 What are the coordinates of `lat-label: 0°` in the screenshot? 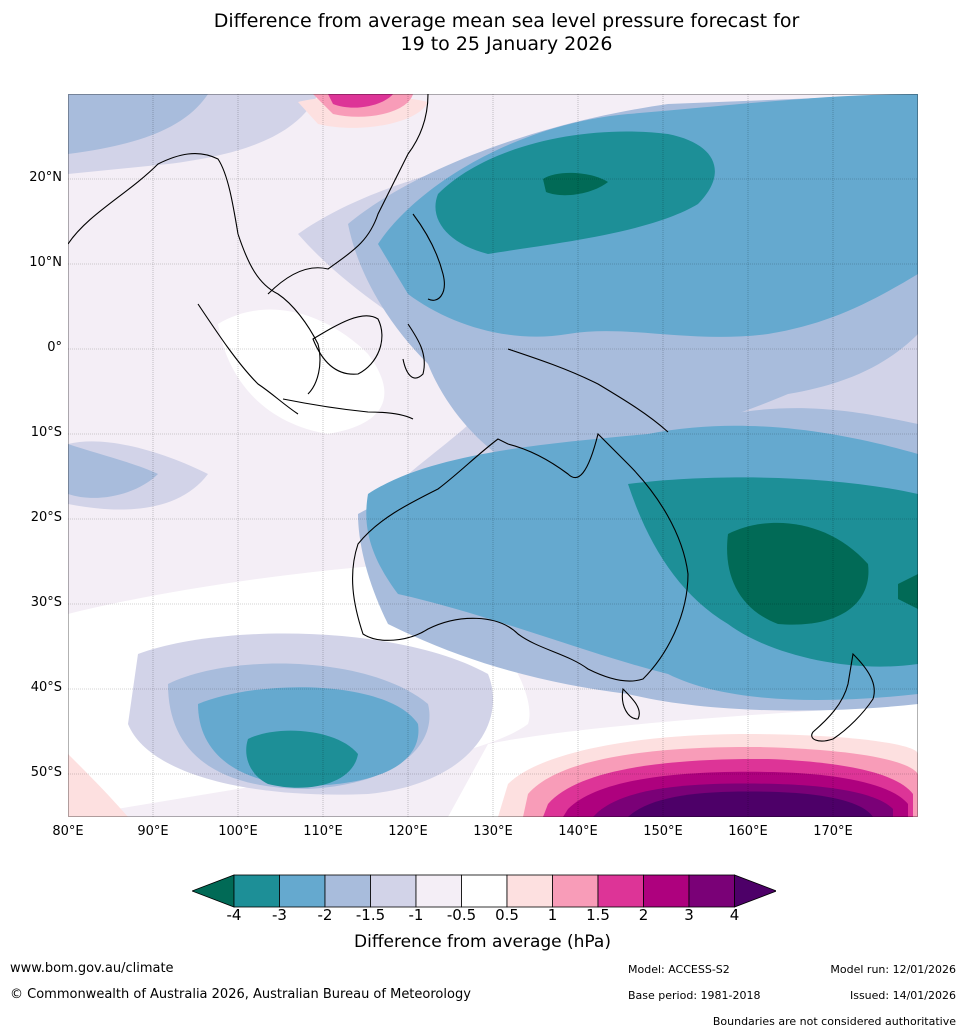 It's located at (54, 347).